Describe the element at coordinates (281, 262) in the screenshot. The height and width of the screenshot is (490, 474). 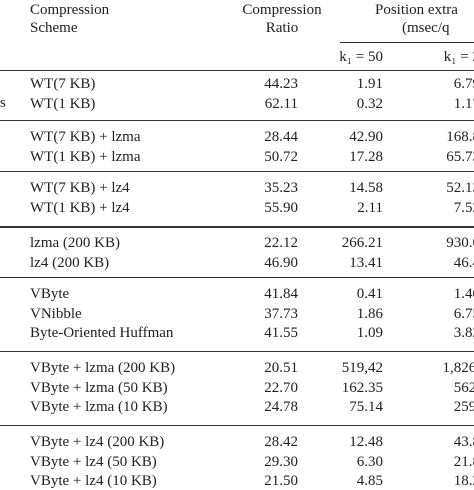
I see `ratio-cell: 46.90` at that location.